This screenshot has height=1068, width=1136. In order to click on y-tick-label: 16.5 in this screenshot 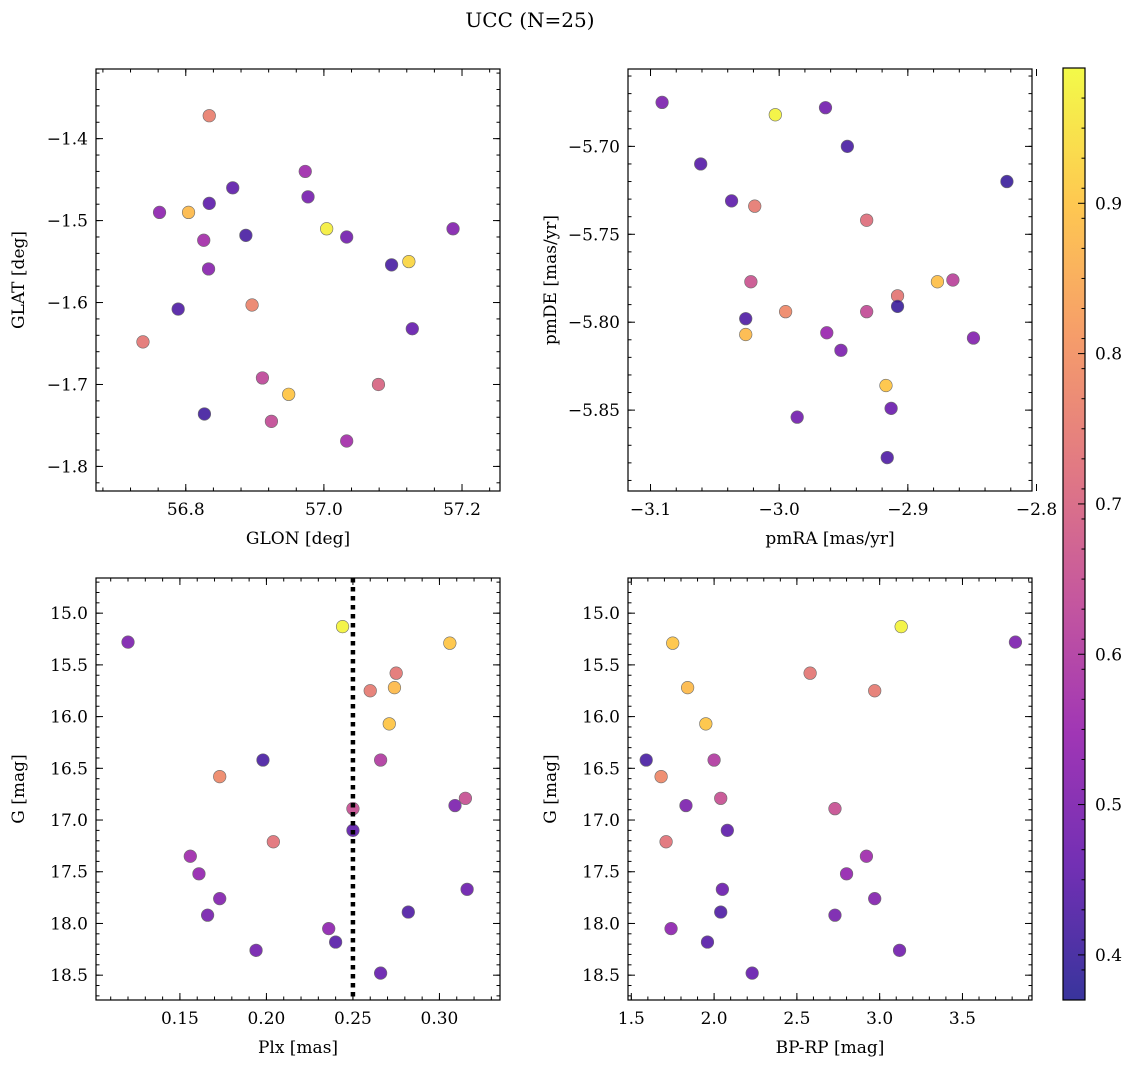, I will do `click(601, 769)`.